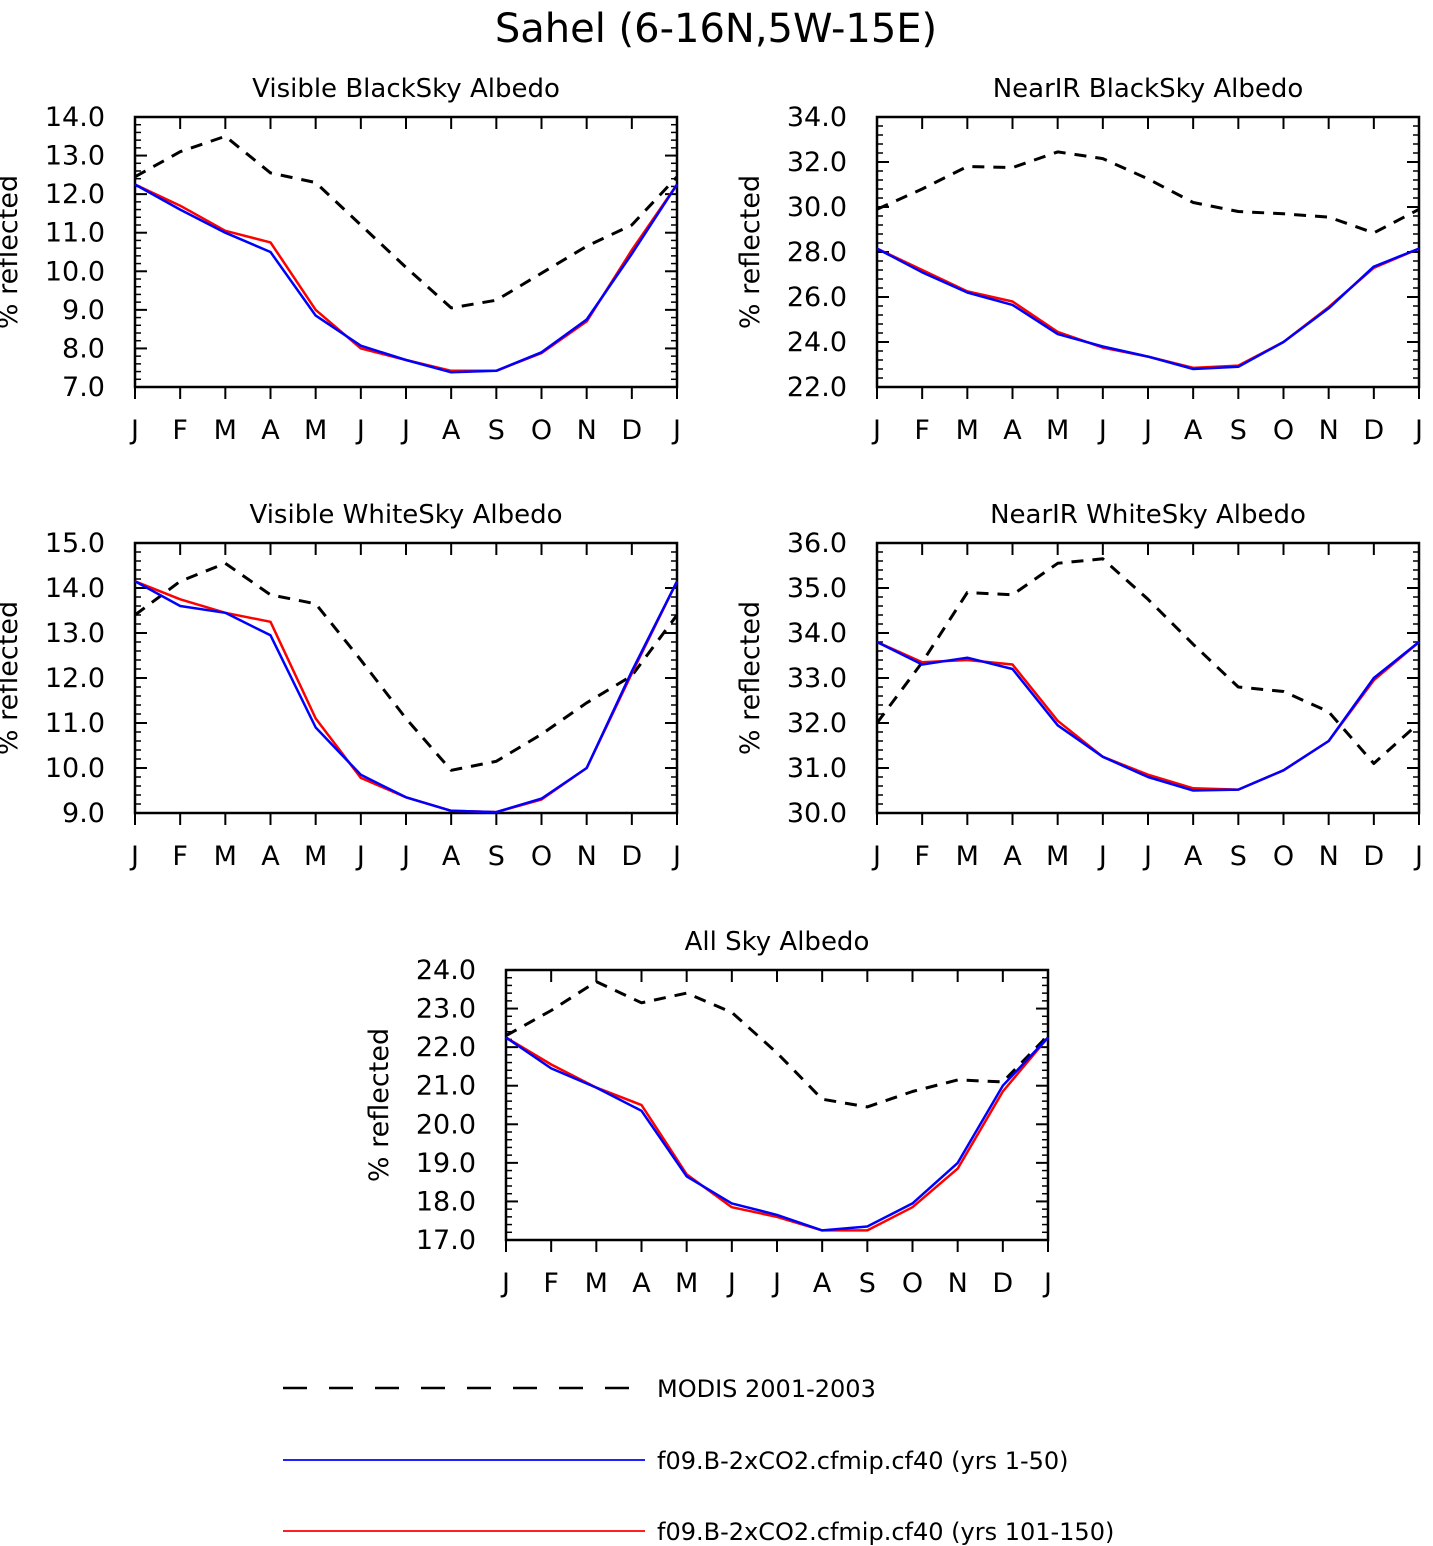  I want to click on y-tick-label: 17.0, so click(446, 1240).